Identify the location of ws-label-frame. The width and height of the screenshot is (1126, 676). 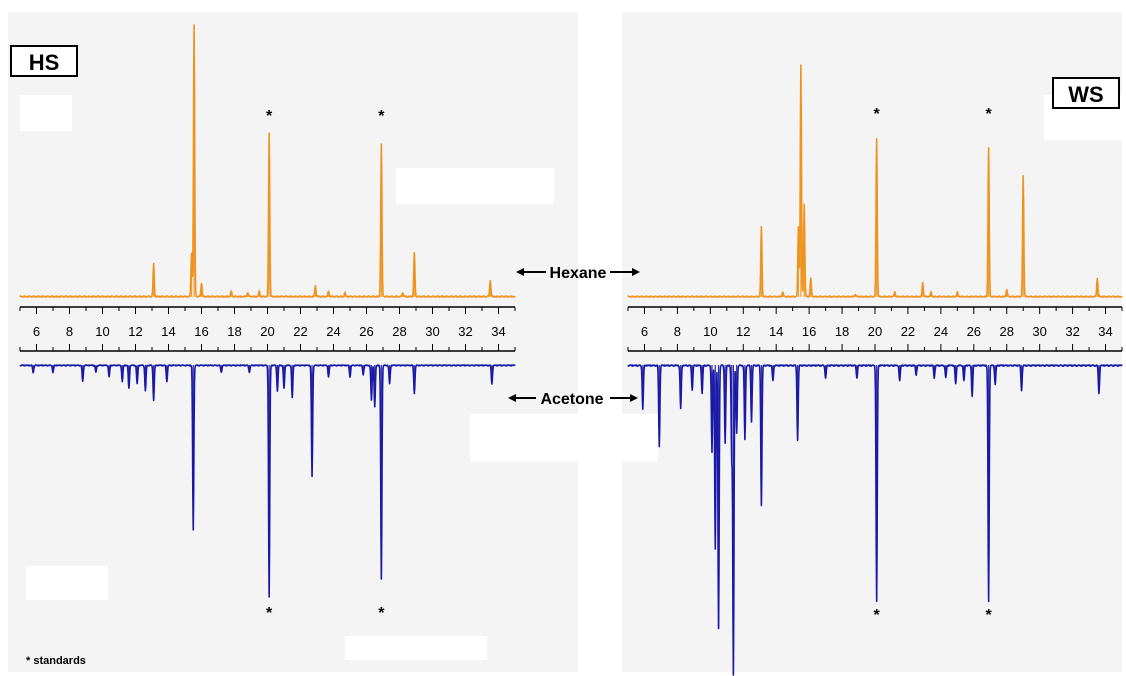
(1086, 93).